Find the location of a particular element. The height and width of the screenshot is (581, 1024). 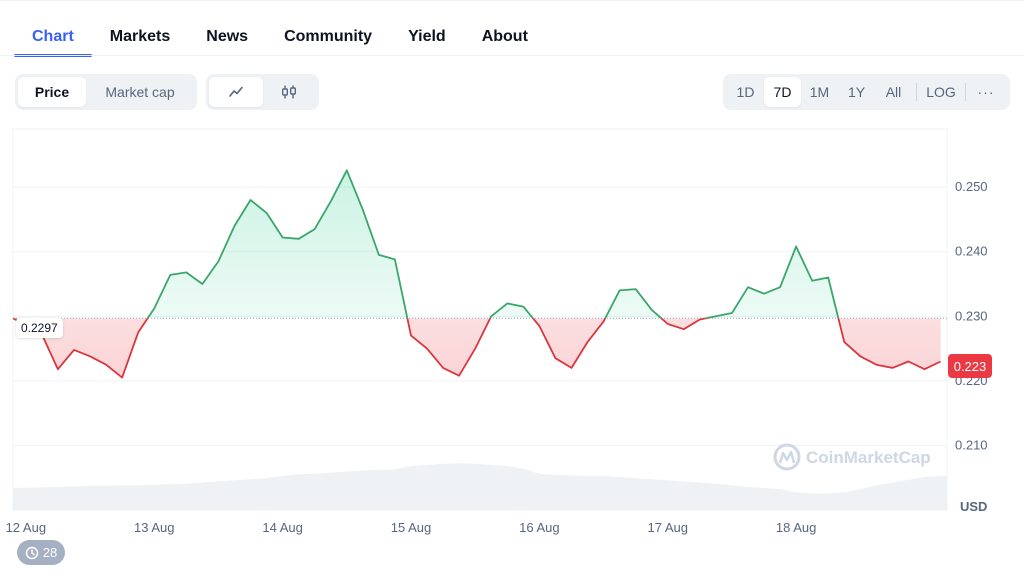

market-cap-button: Market cap is located at coordinates (140, 92).